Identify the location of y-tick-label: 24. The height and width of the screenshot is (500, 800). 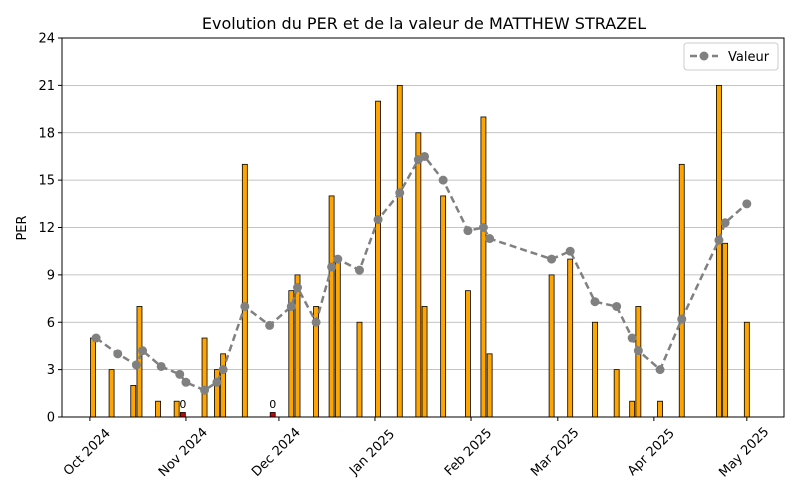
(46, 39).